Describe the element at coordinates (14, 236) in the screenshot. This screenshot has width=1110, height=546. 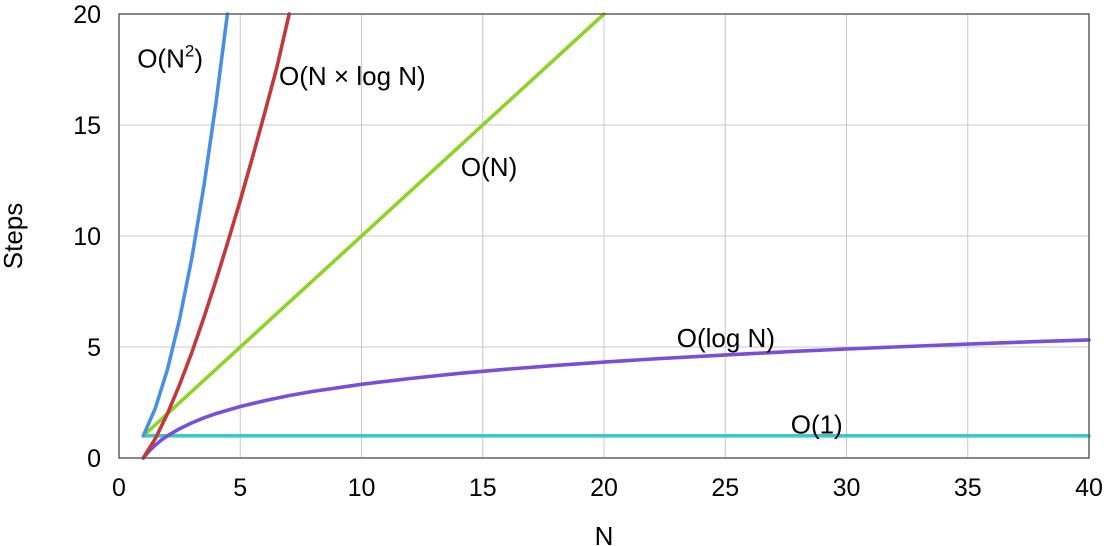
I see `y-axis-title: Steps` at that location.